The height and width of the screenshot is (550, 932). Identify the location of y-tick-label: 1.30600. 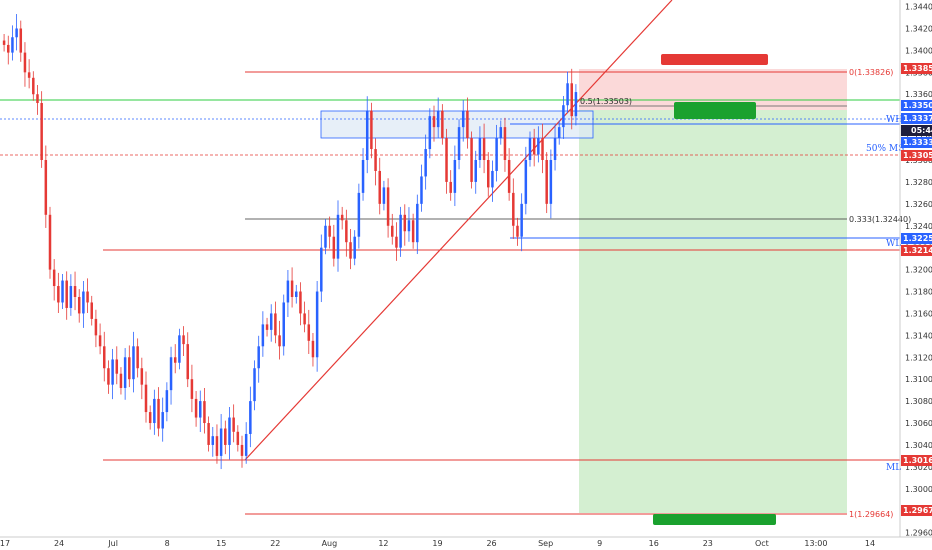
(918, 423).